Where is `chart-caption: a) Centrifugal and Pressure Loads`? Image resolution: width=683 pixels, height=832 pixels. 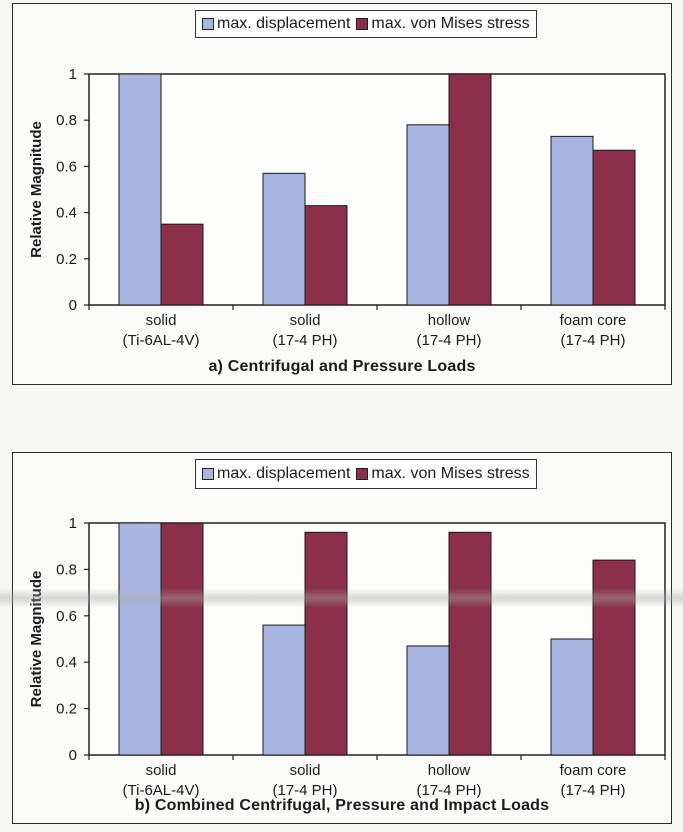 chart-caption: a) Centrifugal and Pressure Loads is located at coordinates (342, 366).